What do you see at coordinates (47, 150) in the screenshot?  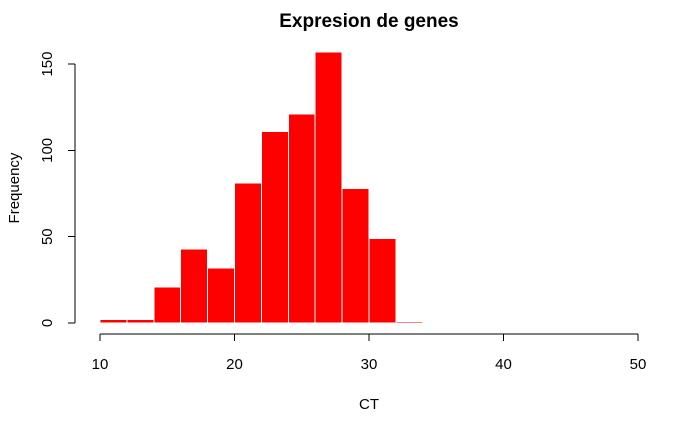 I see `y-tick-label: 100` at bounding box center [47, 150].